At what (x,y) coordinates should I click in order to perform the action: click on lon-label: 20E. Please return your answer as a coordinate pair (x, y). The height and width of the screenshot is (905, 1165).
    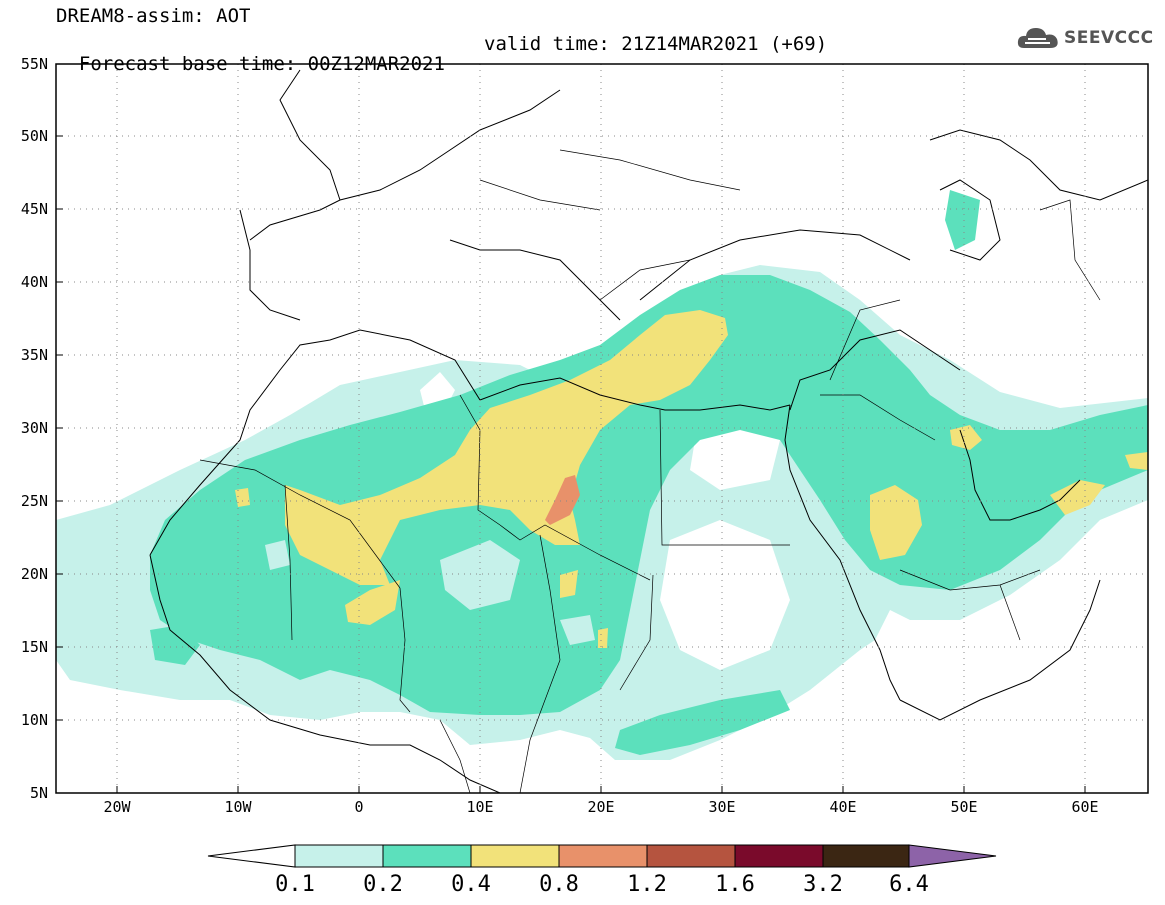
    Looking at the image, I should click on (600, 807).